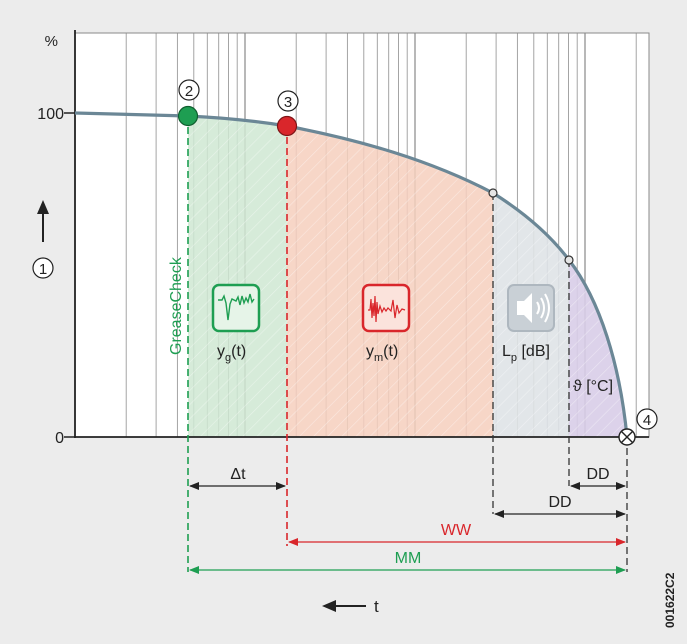 This screenshot has height=644, width=687. I want to click on svg-text: 4, so click(647, 420).